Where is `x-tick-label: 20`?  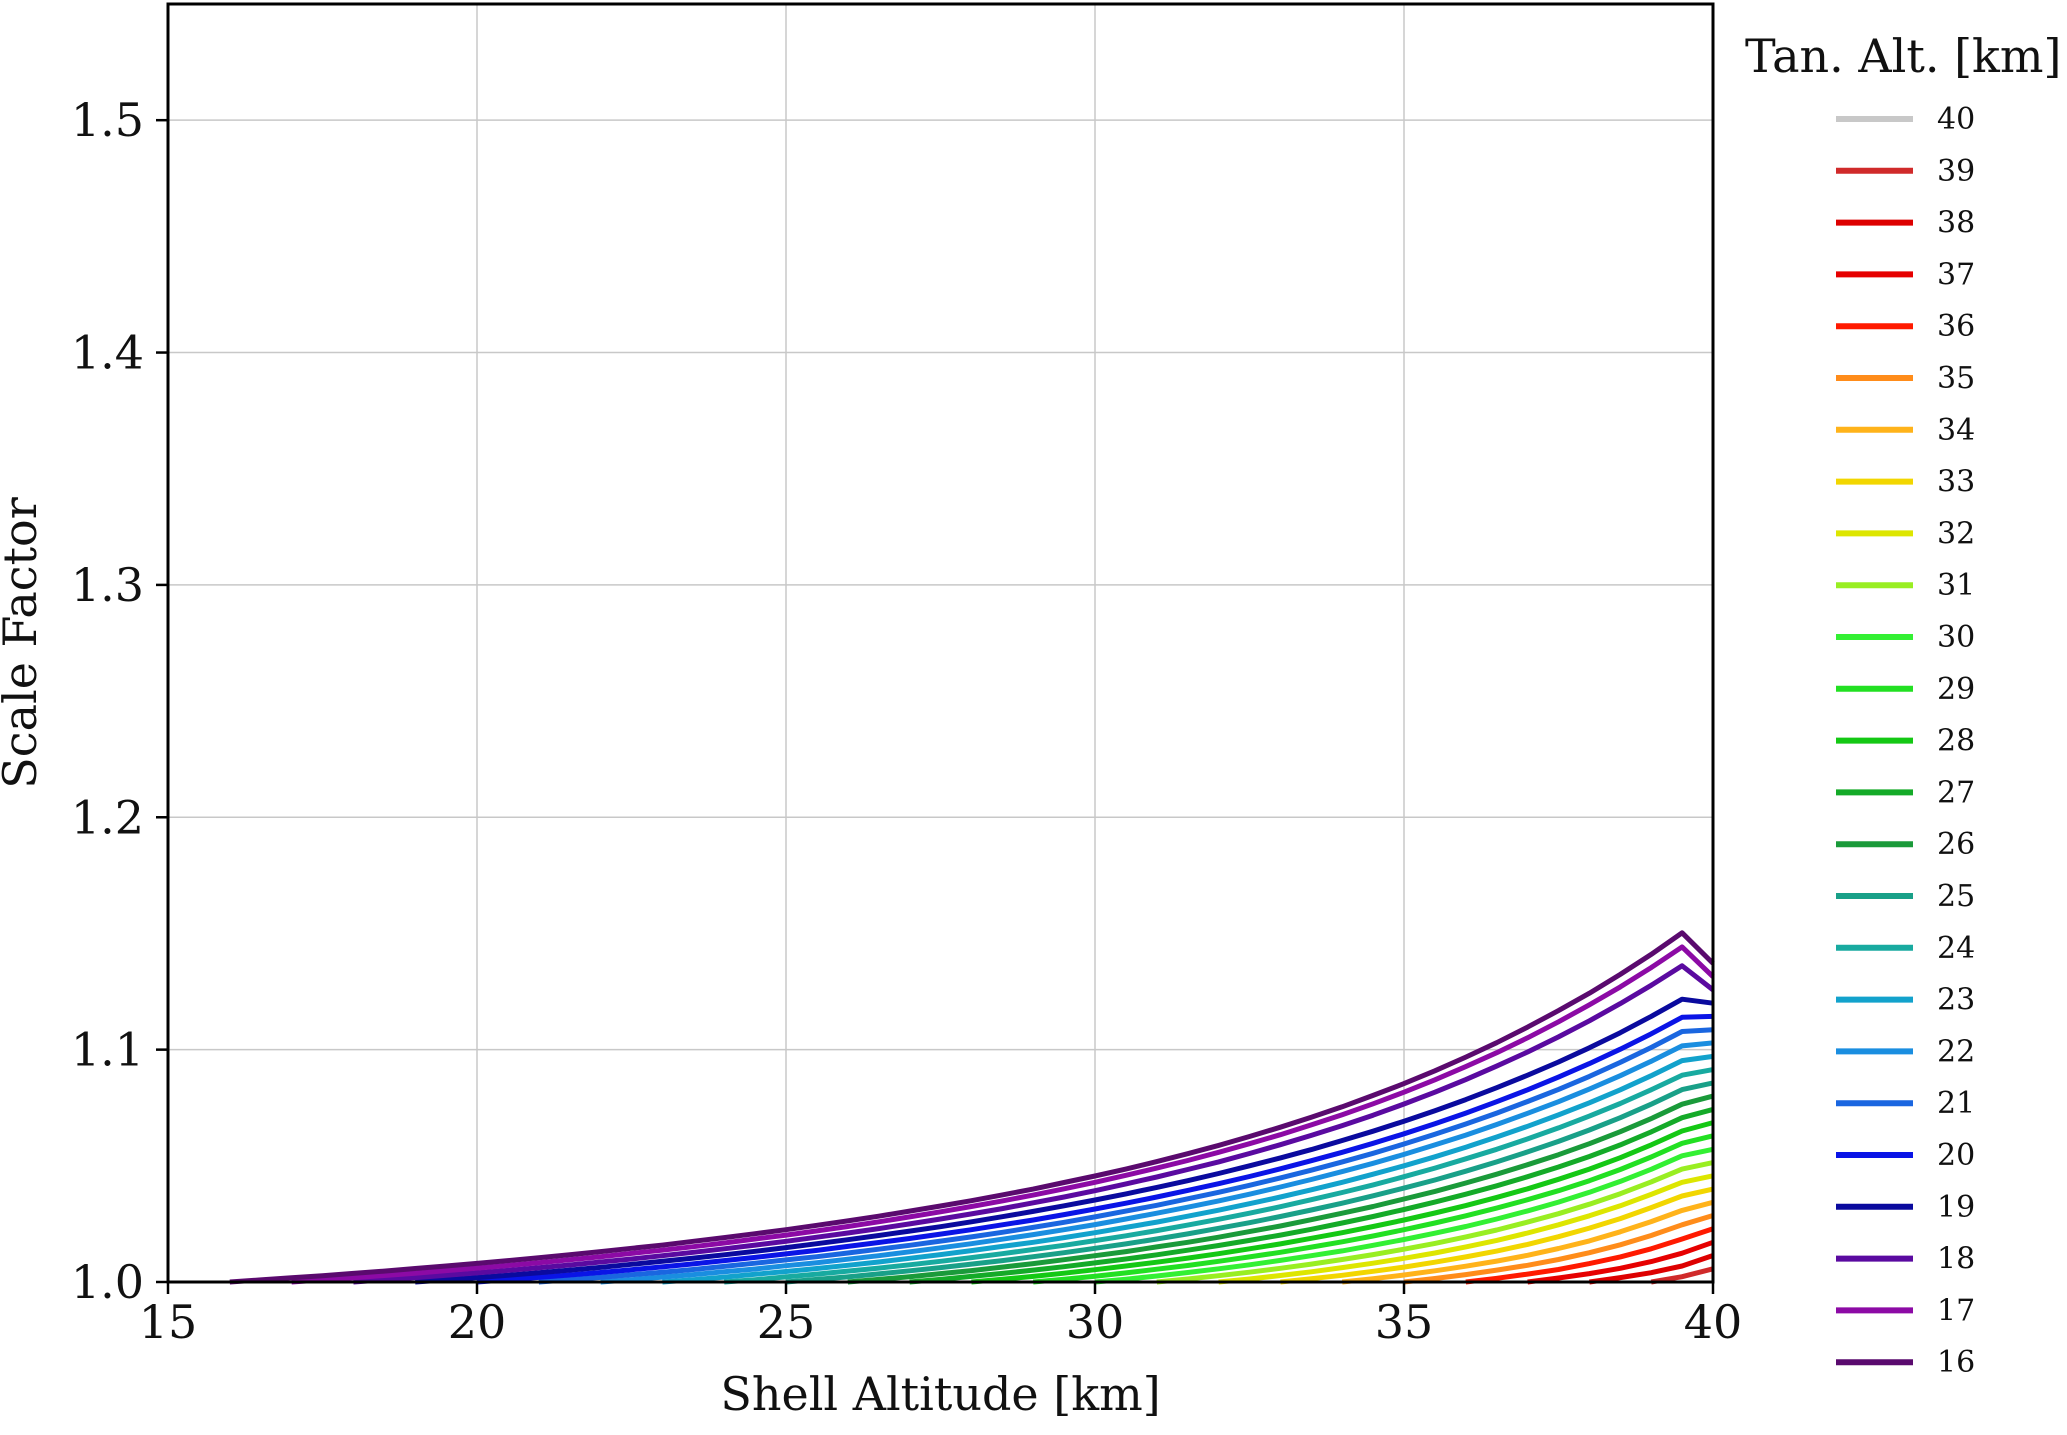
x-tick-label: 20 is located at coordinates (477, 1322).